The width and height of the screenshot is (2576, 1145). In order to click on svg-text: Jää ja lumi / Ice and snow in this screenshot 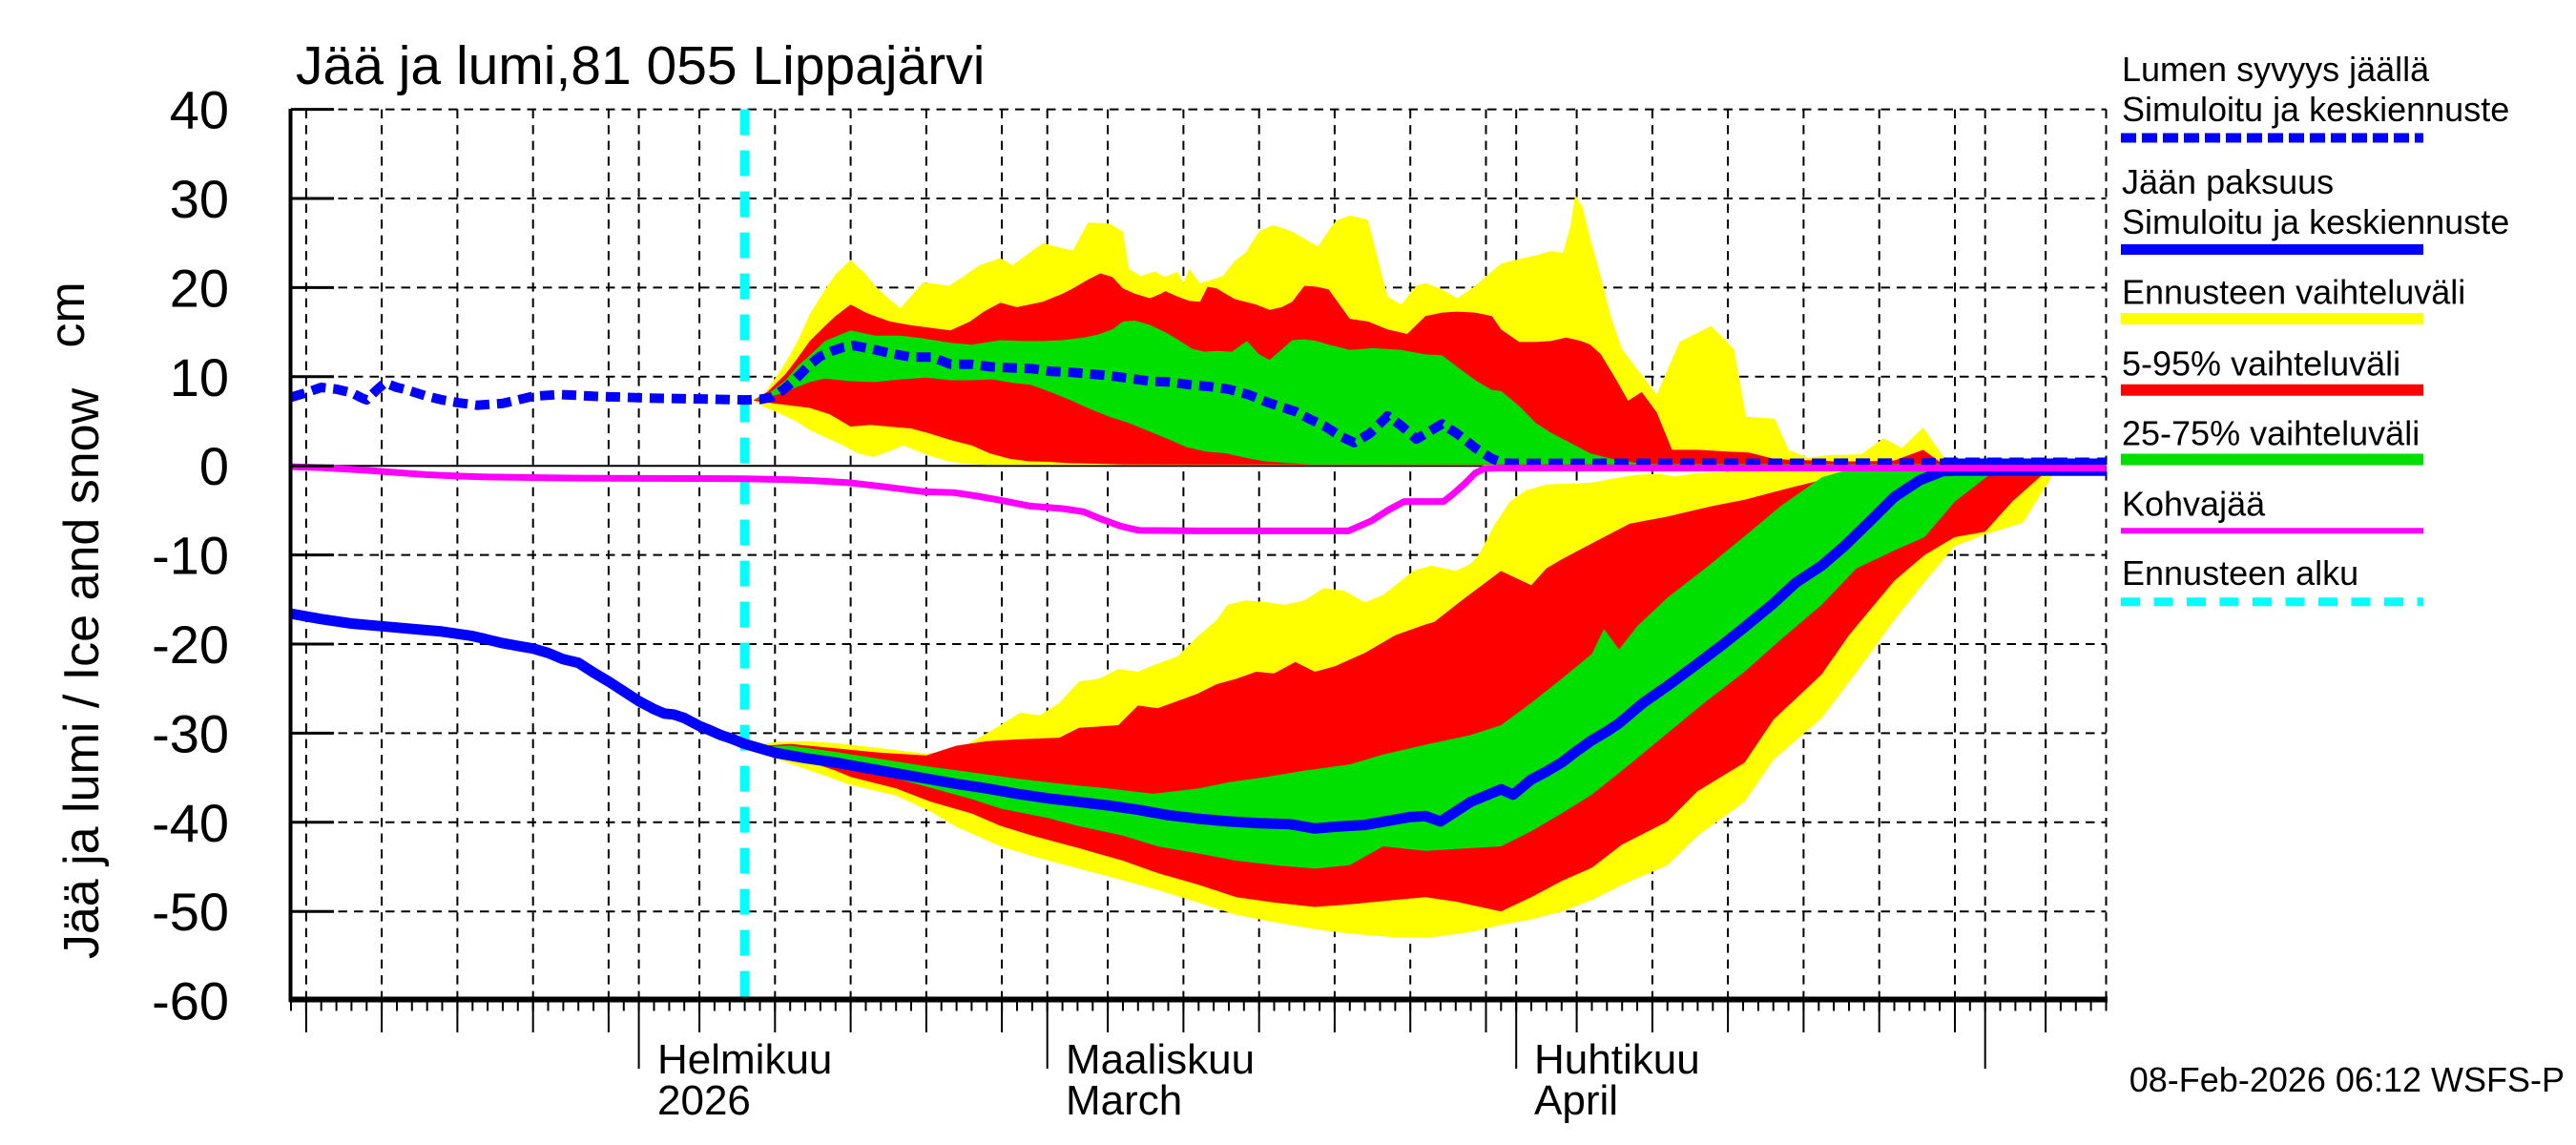, I will do `click(82, 673)`.